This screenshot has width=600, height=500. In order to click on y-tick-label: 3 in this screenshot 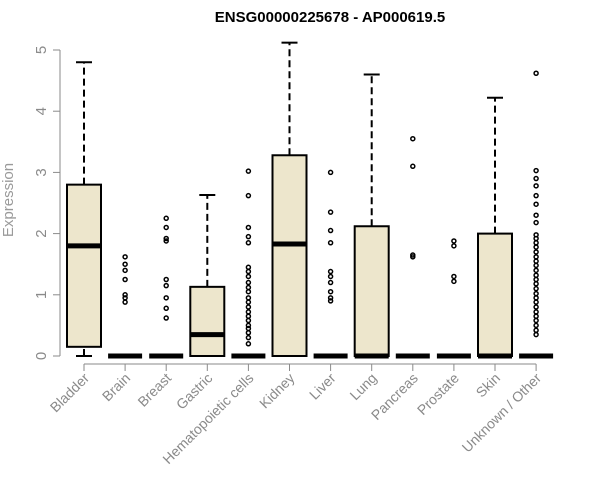, I will do `click(41, 172)`.